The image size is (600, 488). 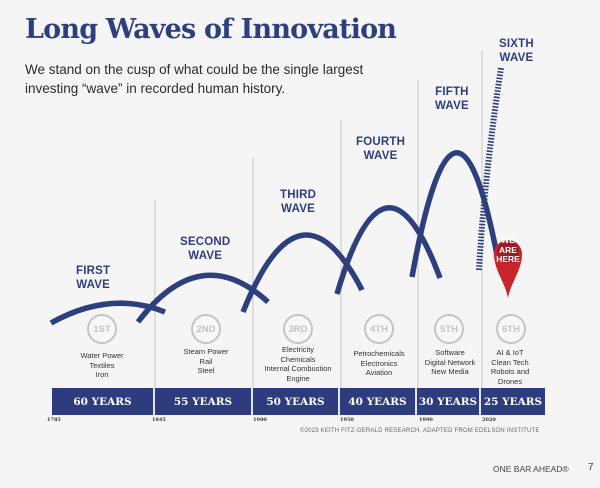 What do you see at coordinates (379, 329) in the screenshot?
I see `ordinal-badge-4: 4TH` at bounding box center [379, 329].